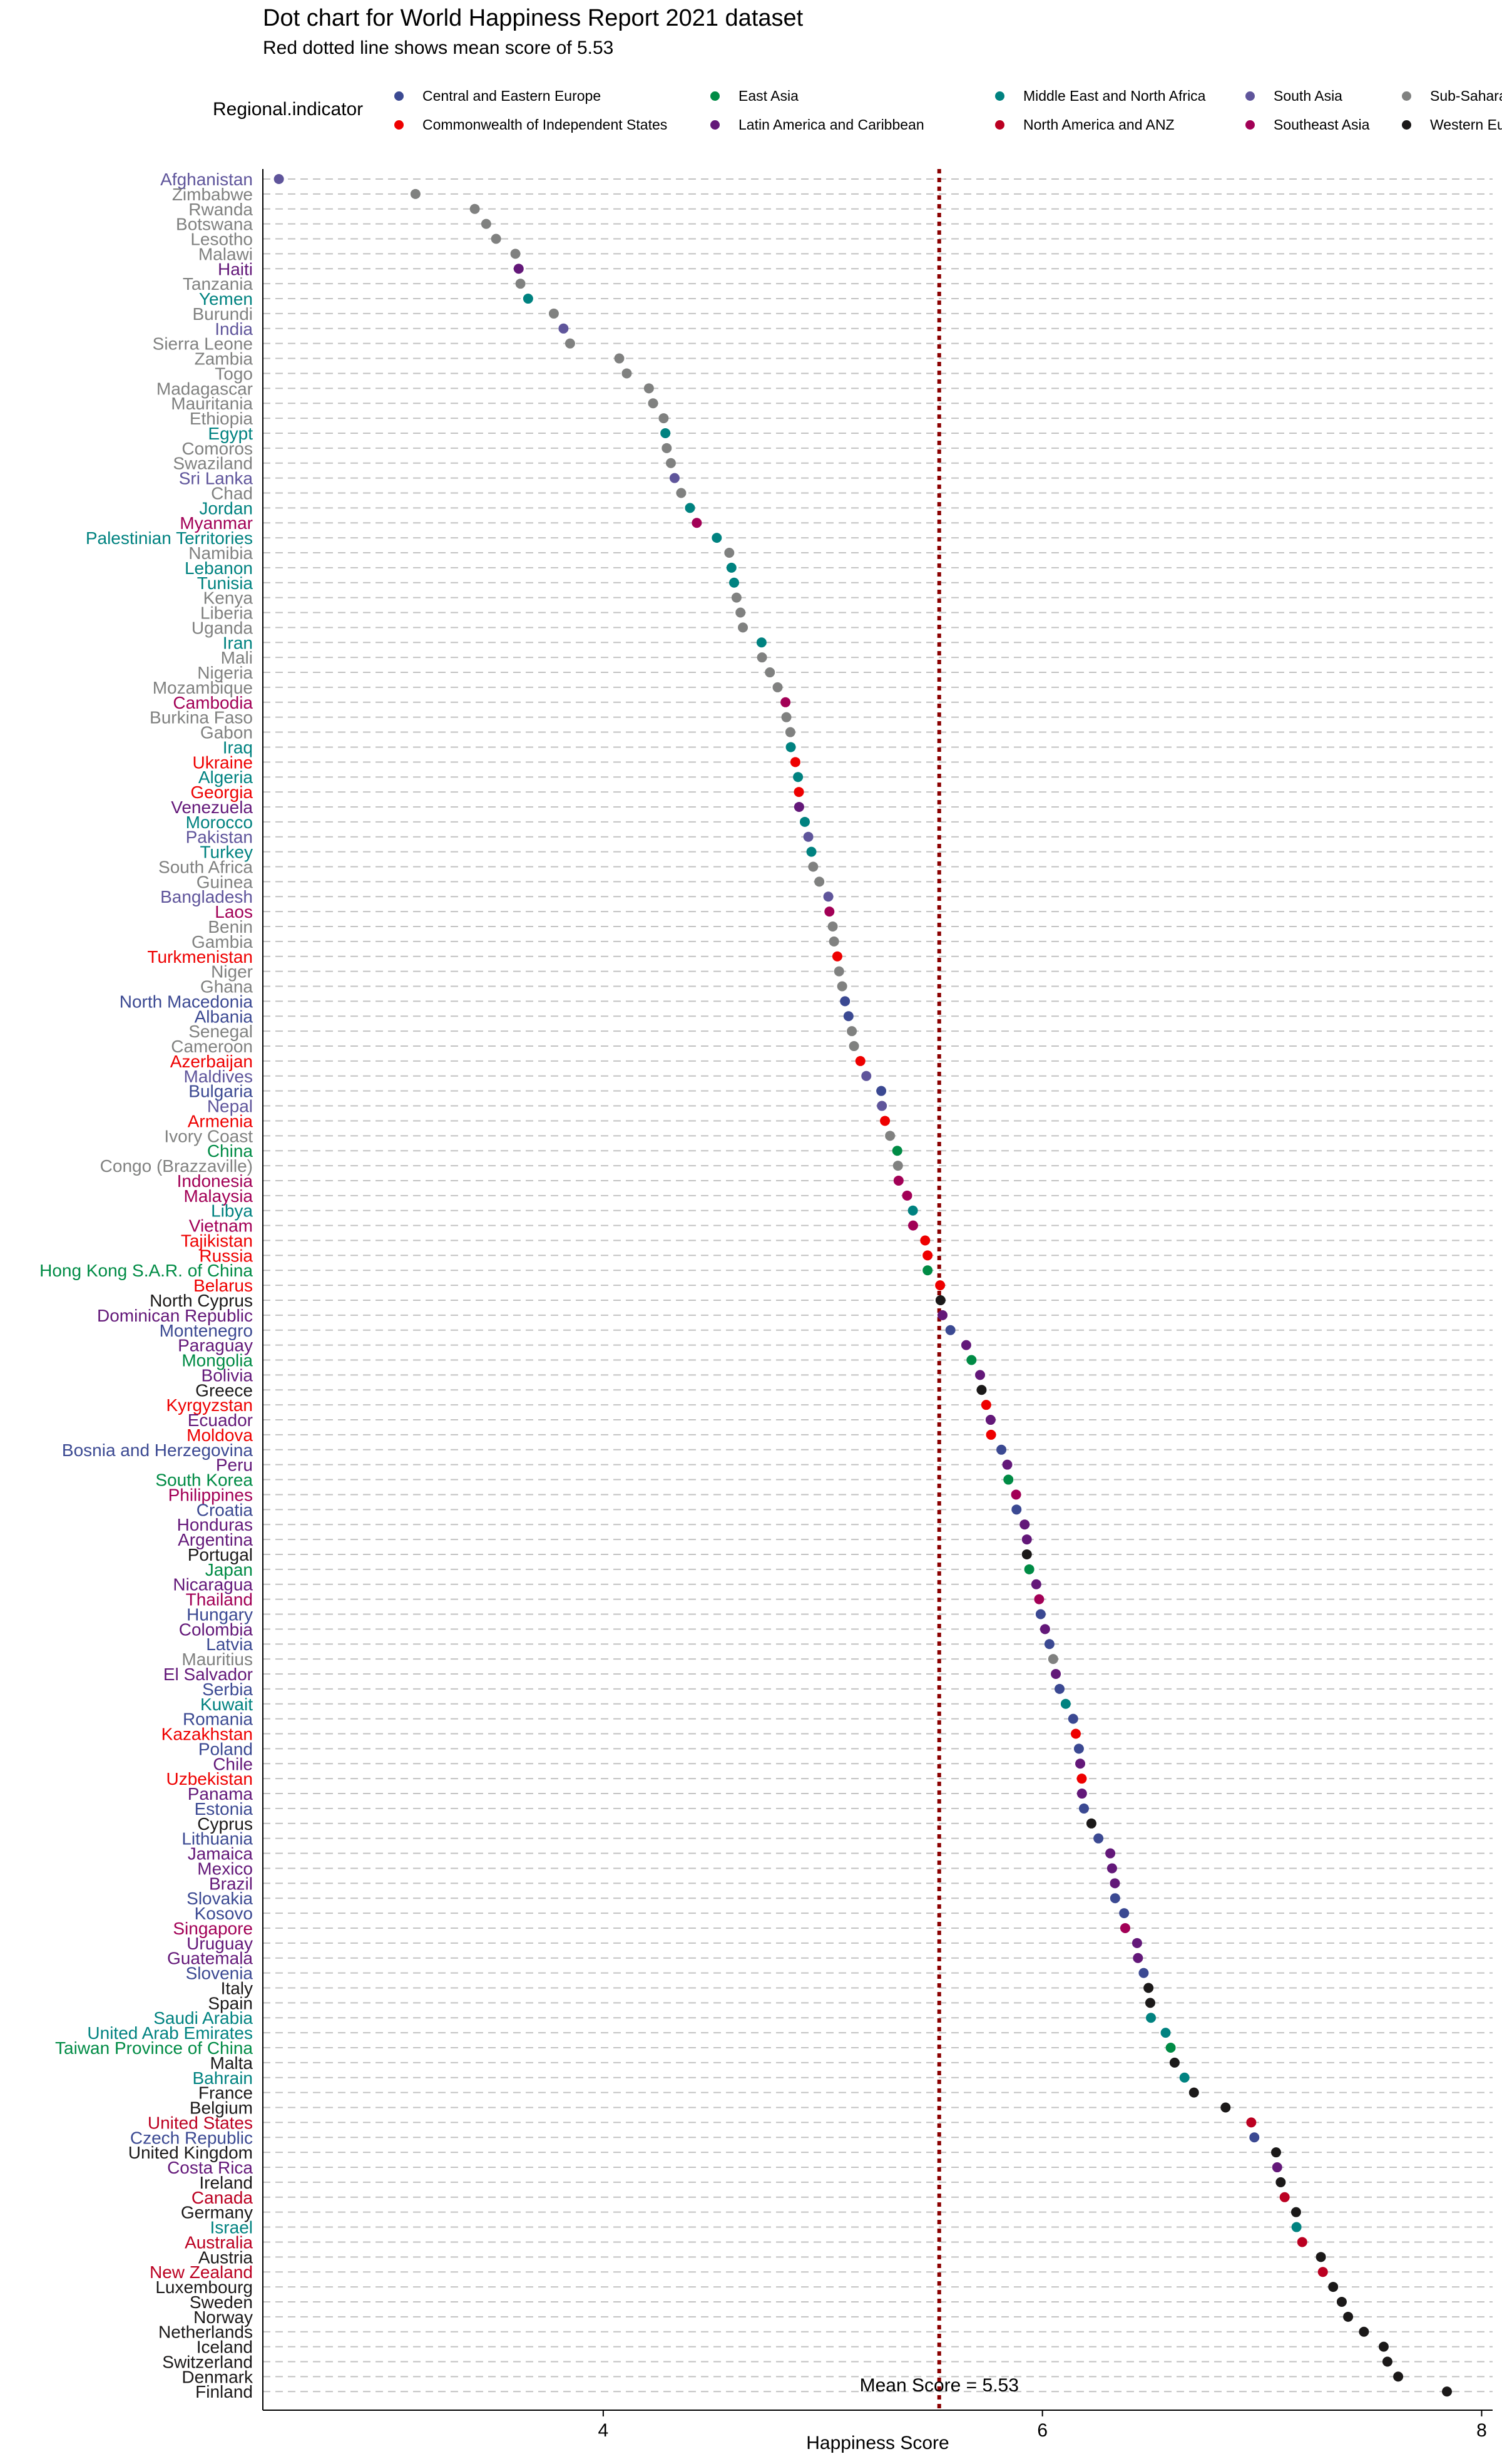  I want to click on country-label: Belgium, so click(221, 2108).